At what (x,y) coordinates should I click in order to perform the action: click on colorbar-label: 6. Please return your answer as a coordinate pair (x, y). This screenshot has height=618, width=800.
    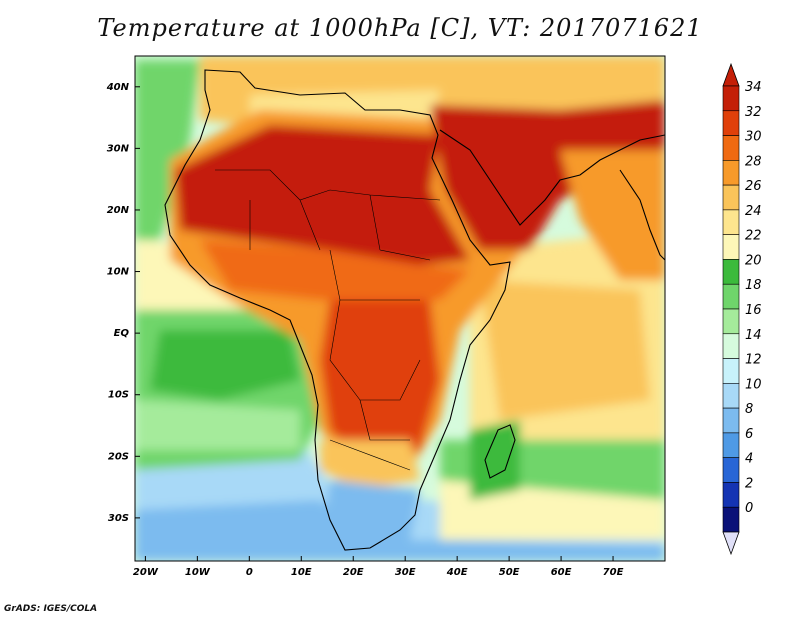
    Looking at the image, I should click on (749, 434).